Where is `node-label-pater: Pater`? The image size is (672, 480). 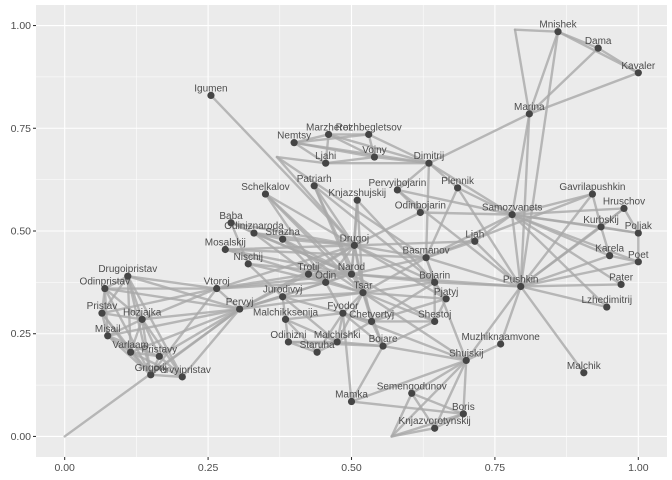
node-label-pater: Pater is located at coordinates (621, 277).